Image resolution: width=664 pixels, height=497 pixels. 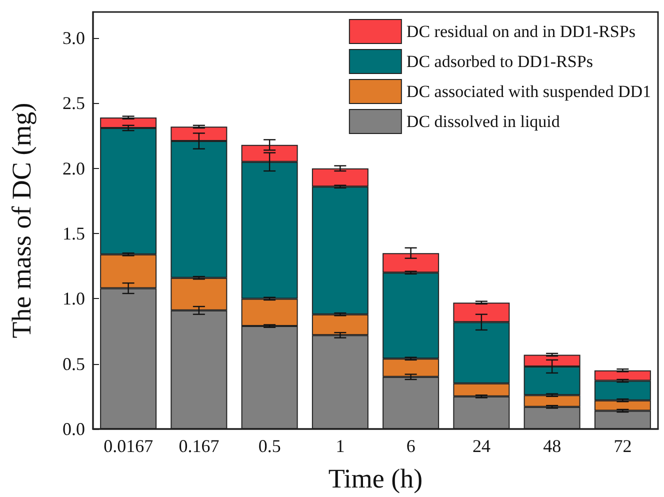 I want to click on y-tick-label: 3.0, so click(x=73, y=38).